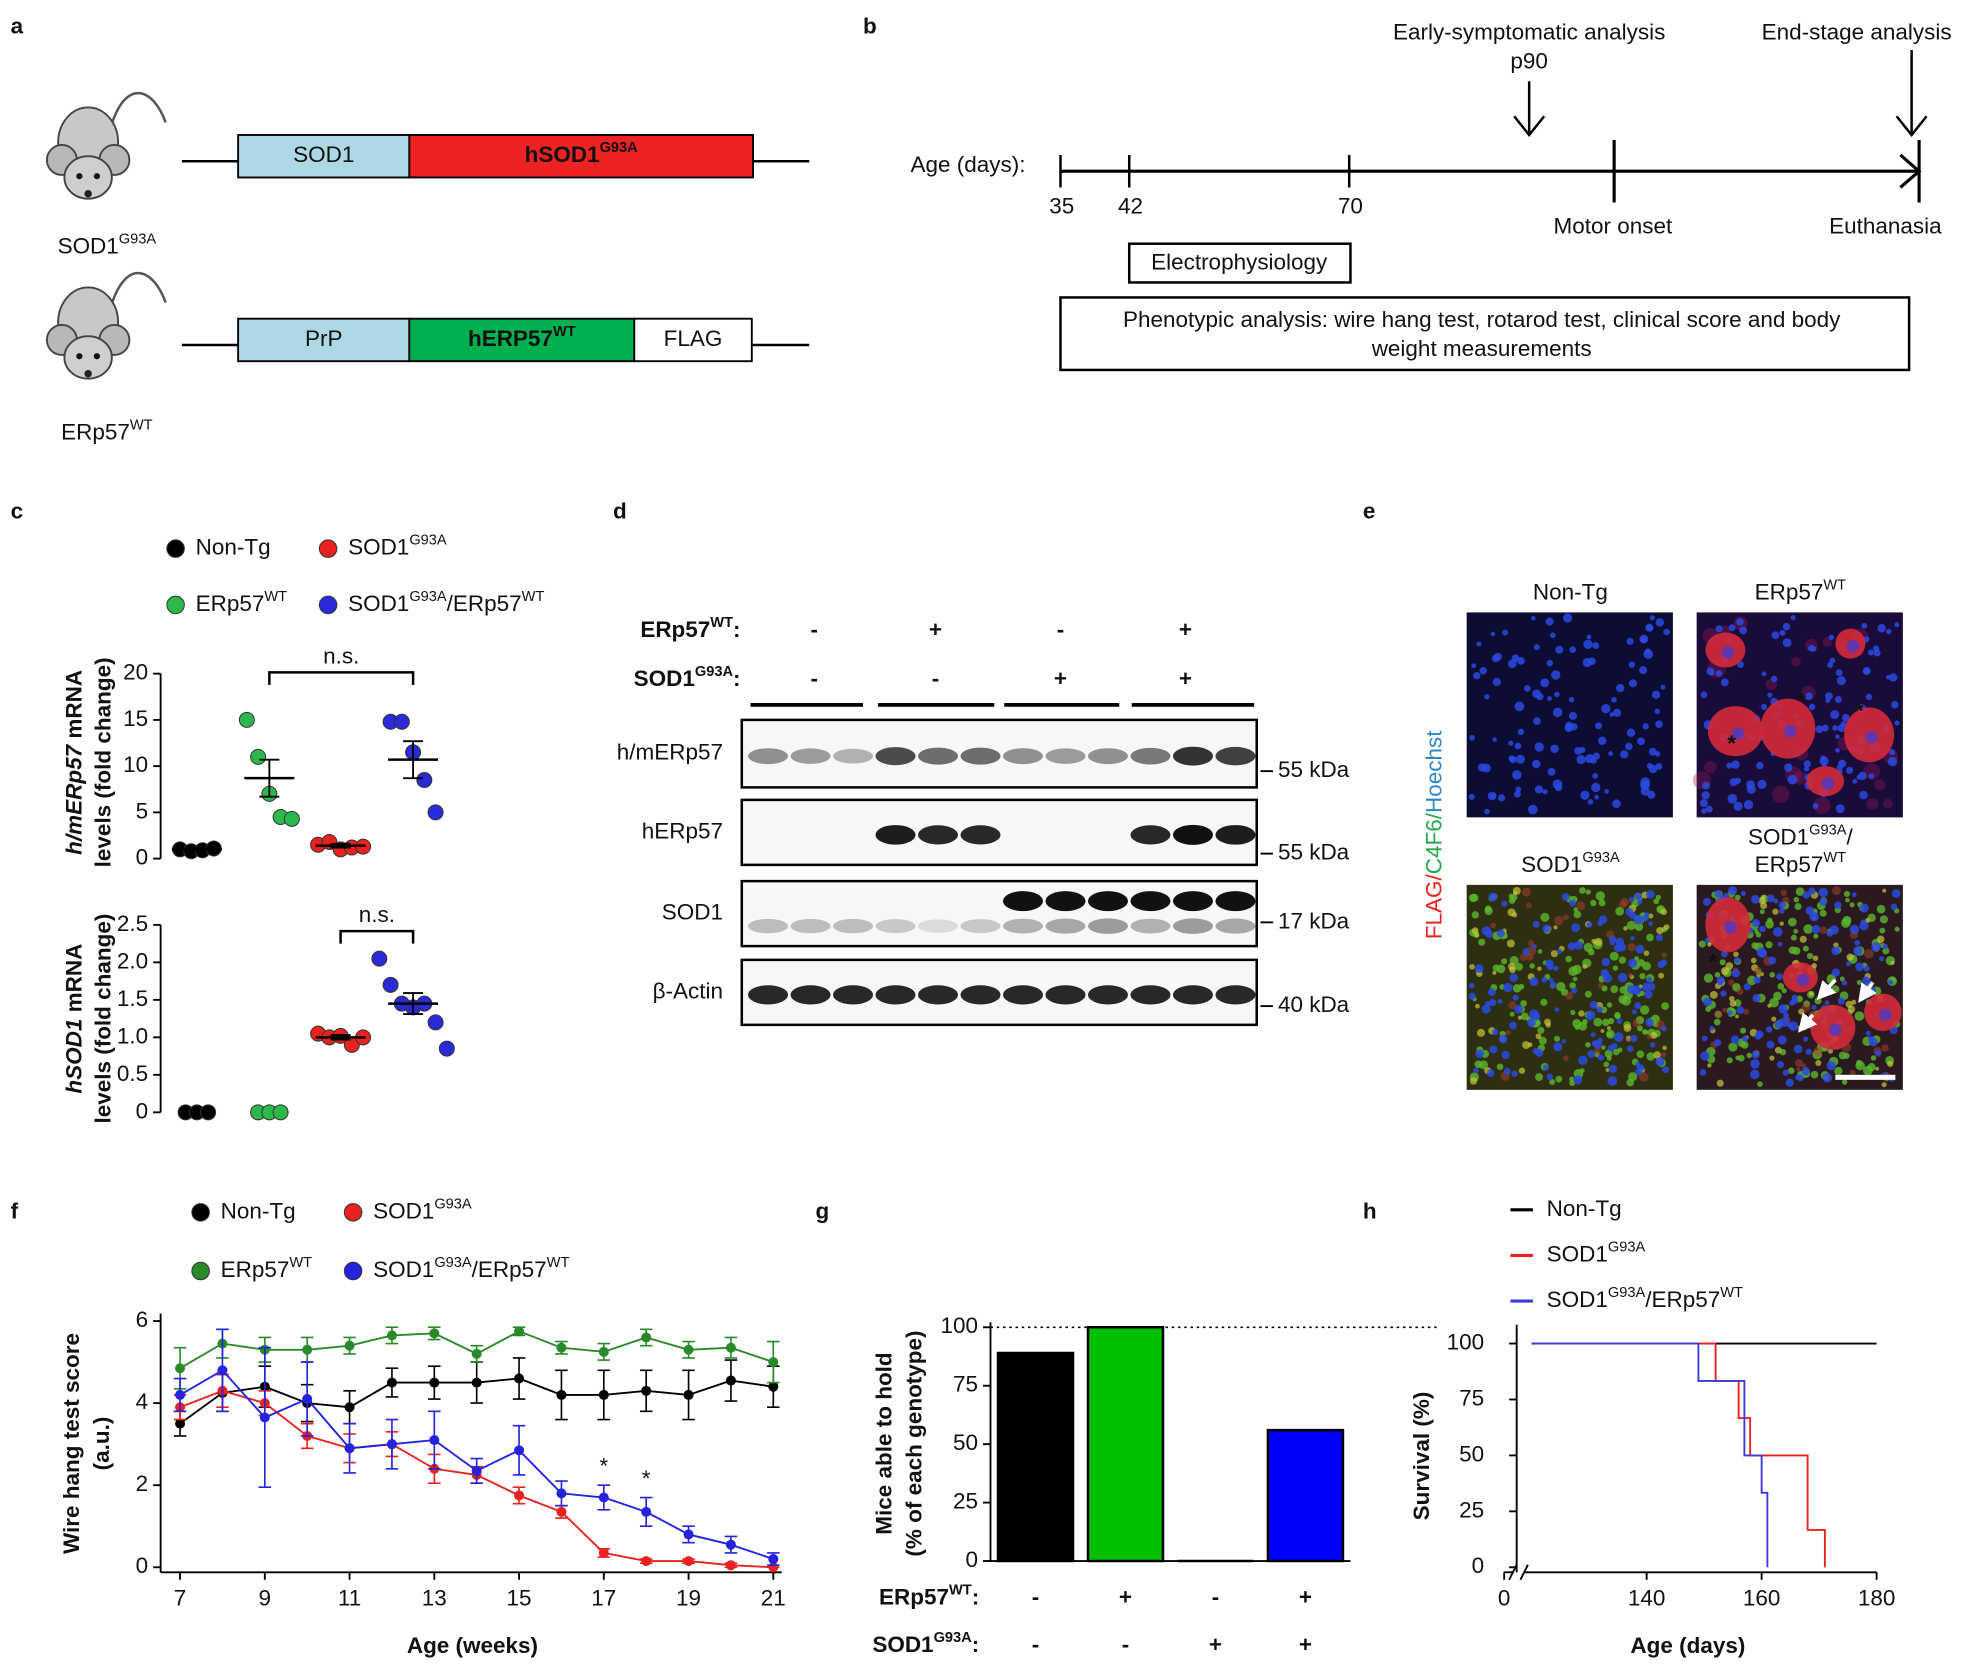  What do you see at coordinates (74, 1019) in the screenshot?
I see `y-axis-label: hSOD1 mRNA` at bounding box center [74, 1019].